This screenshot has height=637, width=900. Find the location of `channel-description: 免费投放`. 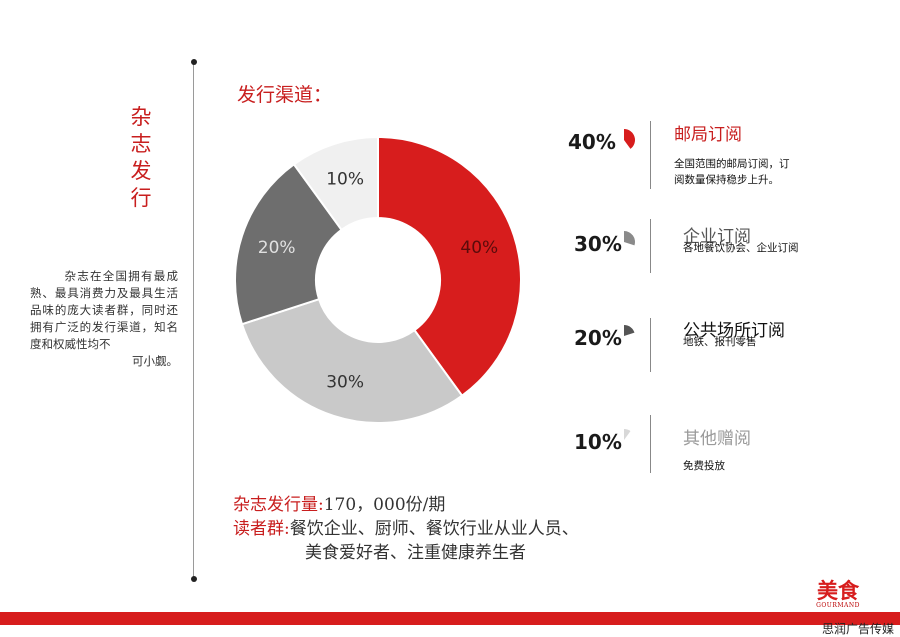

channel-description: 免费投放 is located at coordinates (704, 466).